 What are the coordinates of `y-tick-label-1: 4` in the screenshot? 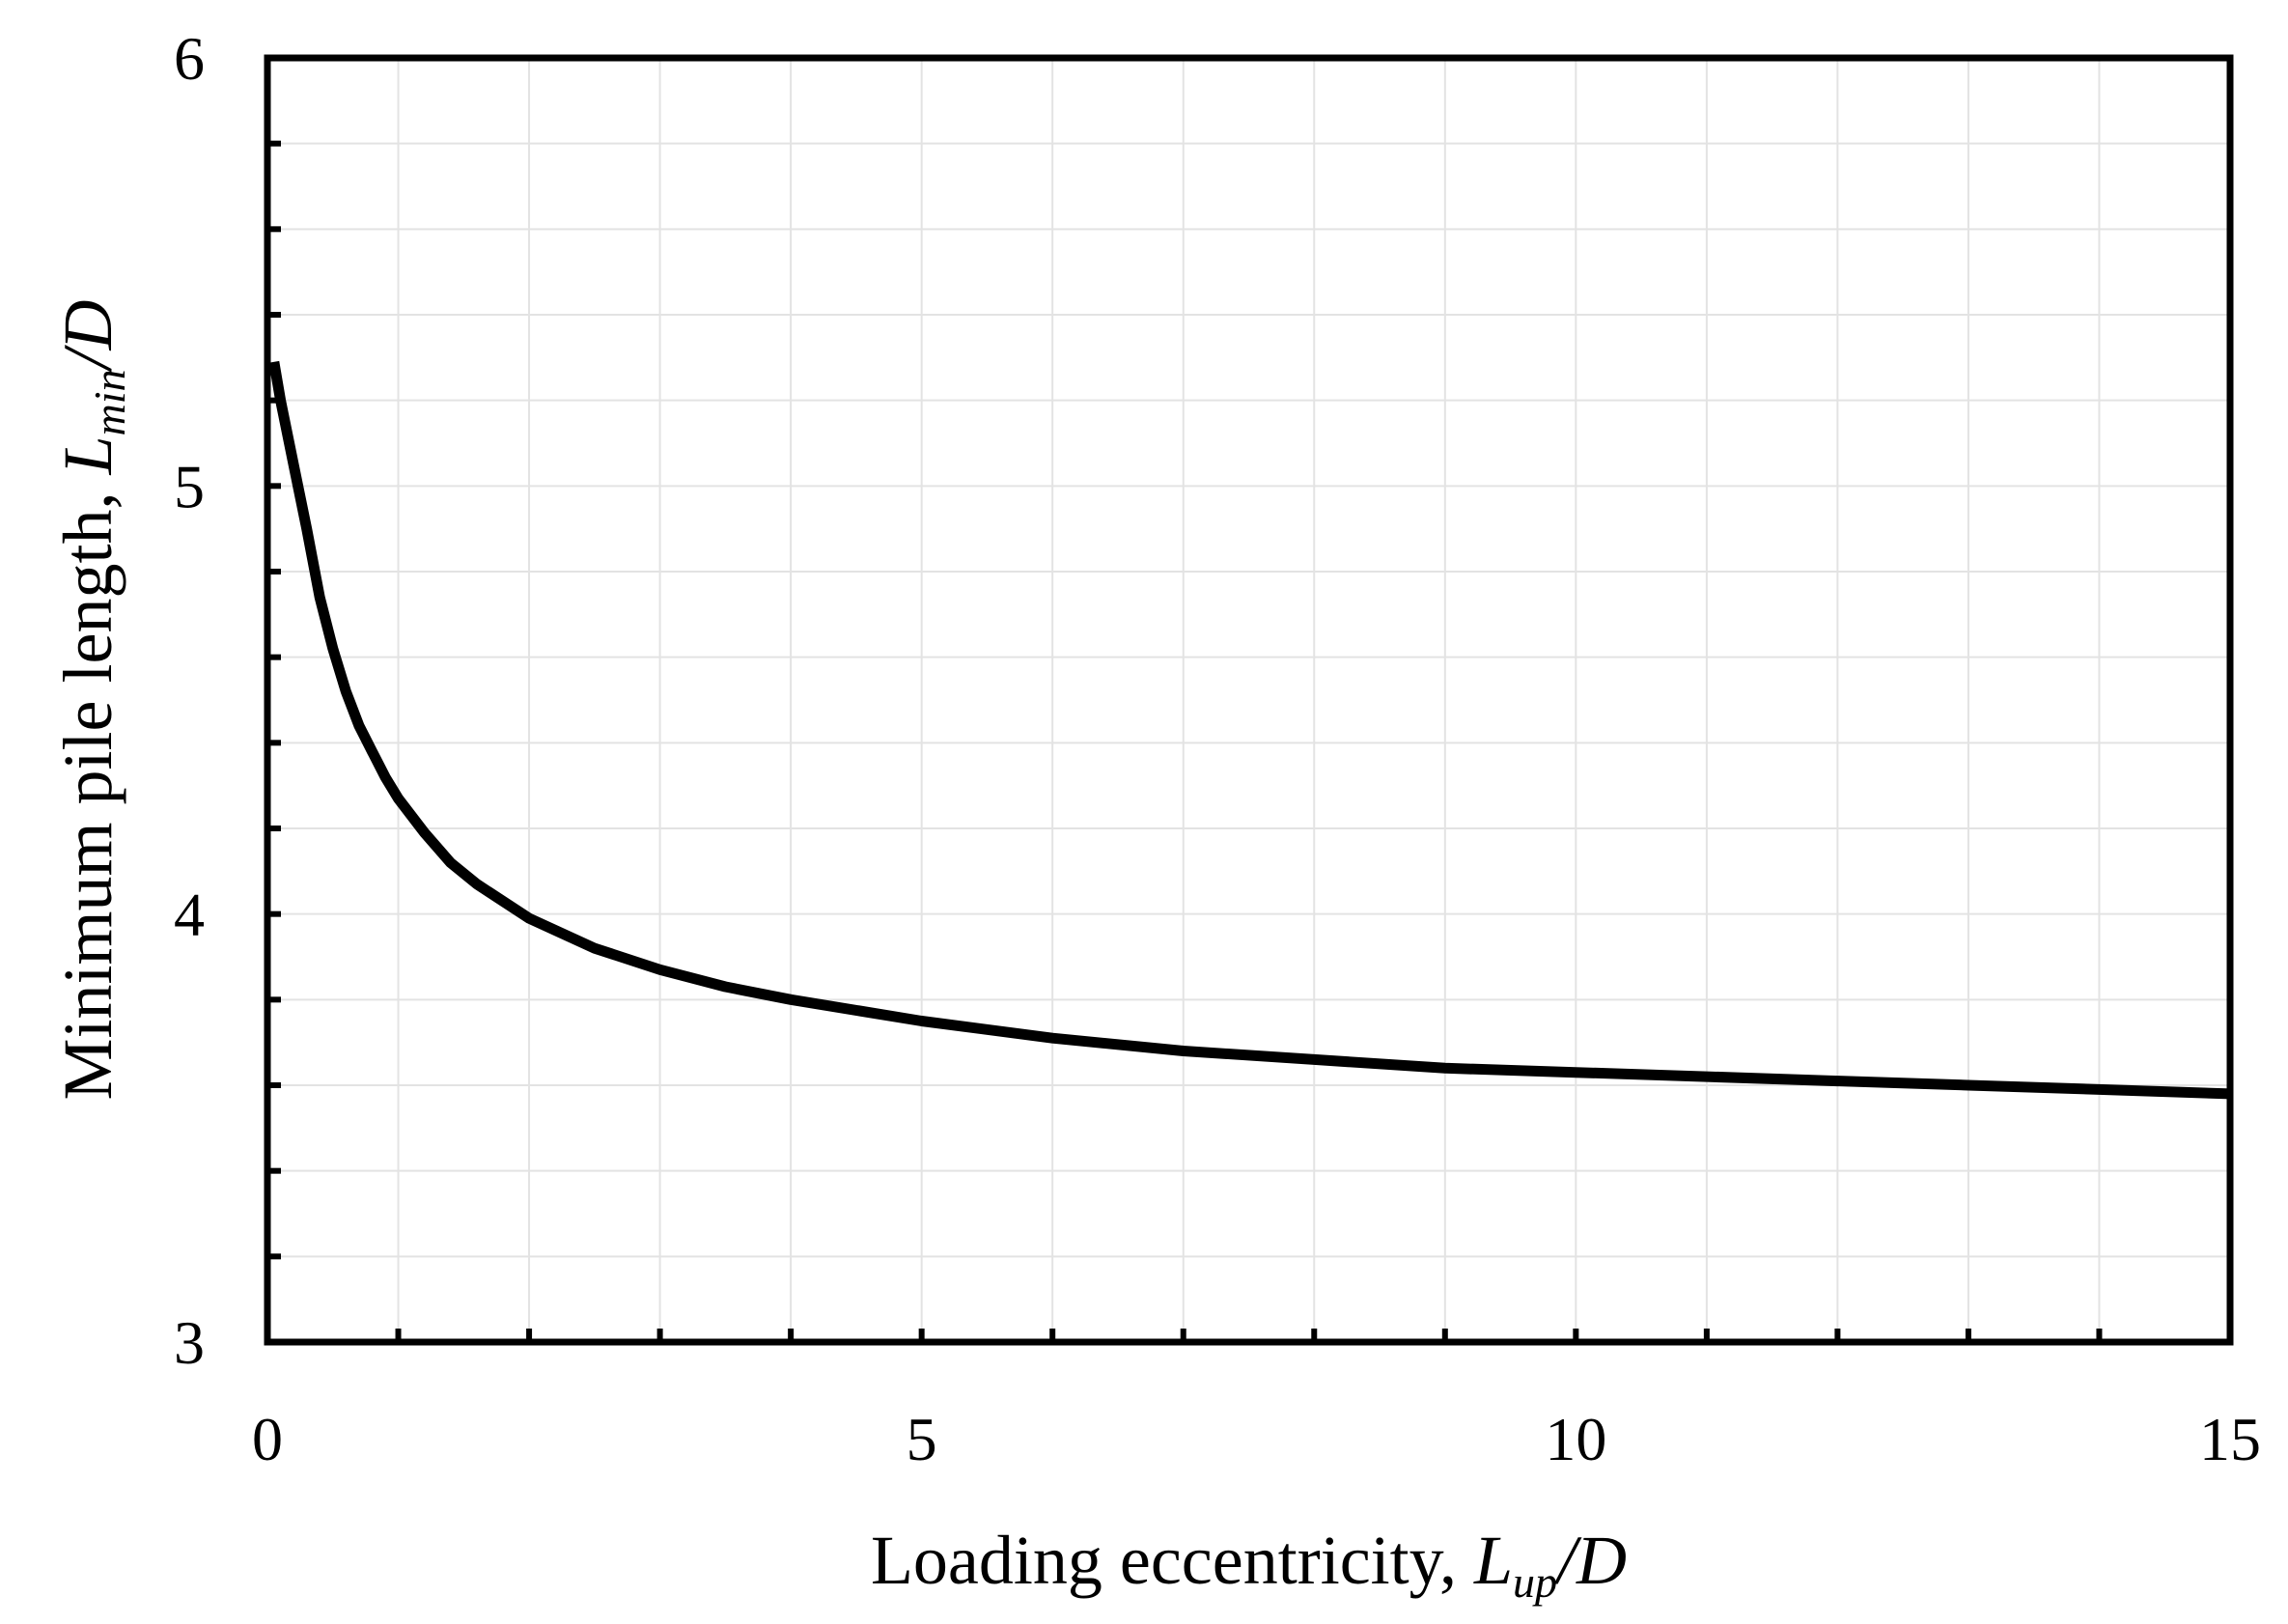 It's located at (189, 915).